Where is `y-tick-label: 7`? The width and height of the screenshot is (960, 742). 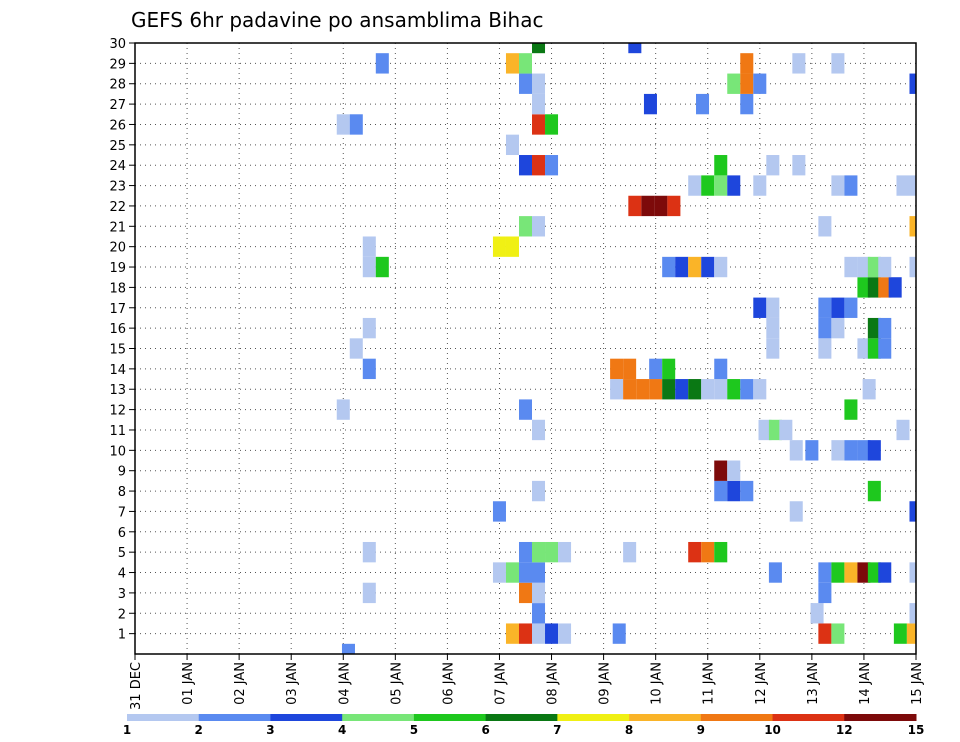
y-tick-label: 7 is located at coordinates (122, 512).